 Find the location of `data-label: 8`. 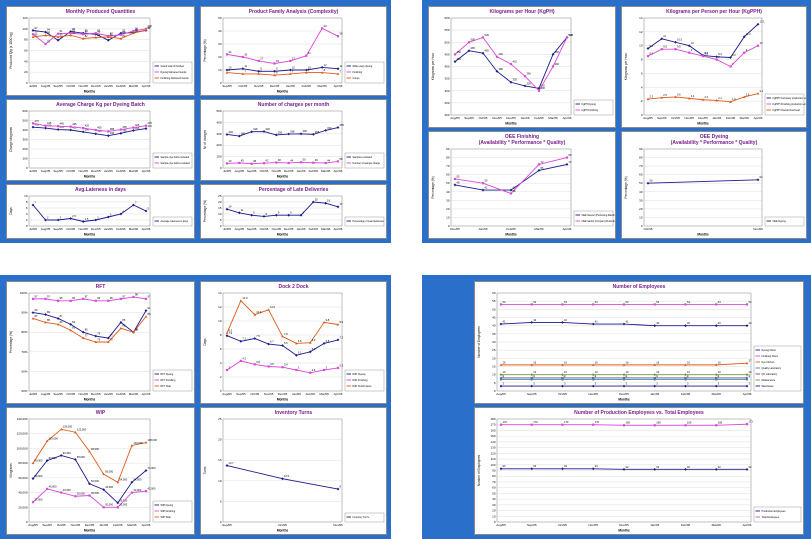

data-label: 8 is located at coordinates (688, 375).